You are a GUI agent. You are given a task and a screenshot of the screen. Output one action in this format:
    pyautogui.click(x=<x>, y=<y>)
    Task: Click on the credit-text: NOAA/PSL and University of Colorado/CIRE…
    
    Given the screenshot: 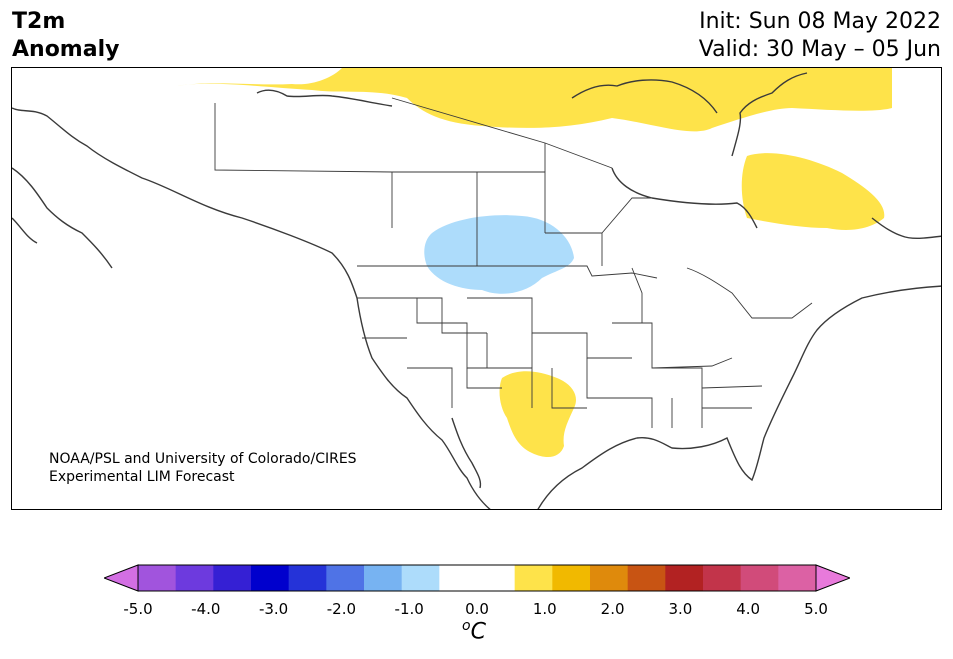 What is the action you would take?
    pyautogui.click(x=203, y=468)
    